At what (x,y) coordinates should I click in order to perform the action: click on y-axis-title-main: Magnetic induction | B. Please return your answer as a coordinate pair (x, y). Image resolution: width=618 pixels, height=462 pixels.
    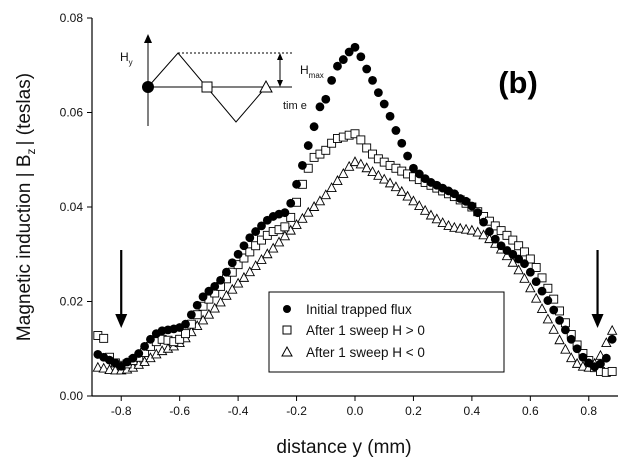
    Looking at the image, I should click on (24, 247).